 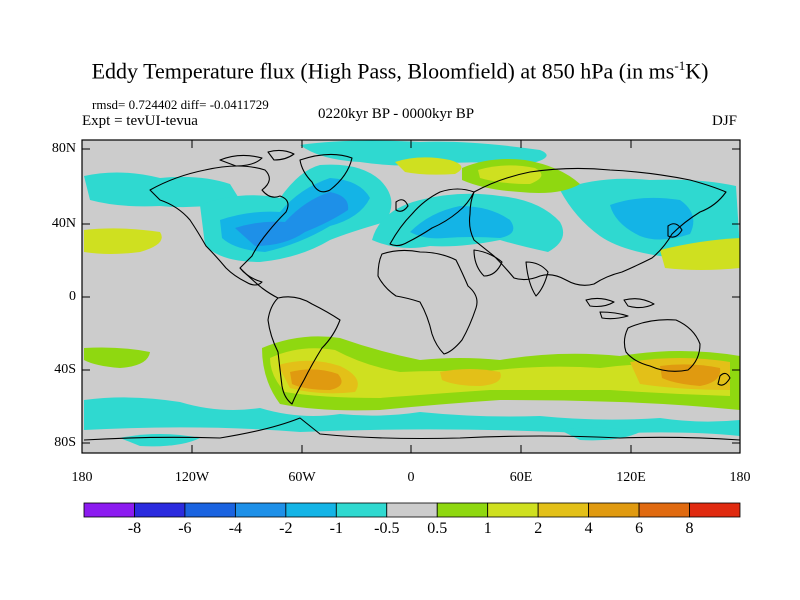 I want to click on coastline-south-america, so click(x=304, y=350).